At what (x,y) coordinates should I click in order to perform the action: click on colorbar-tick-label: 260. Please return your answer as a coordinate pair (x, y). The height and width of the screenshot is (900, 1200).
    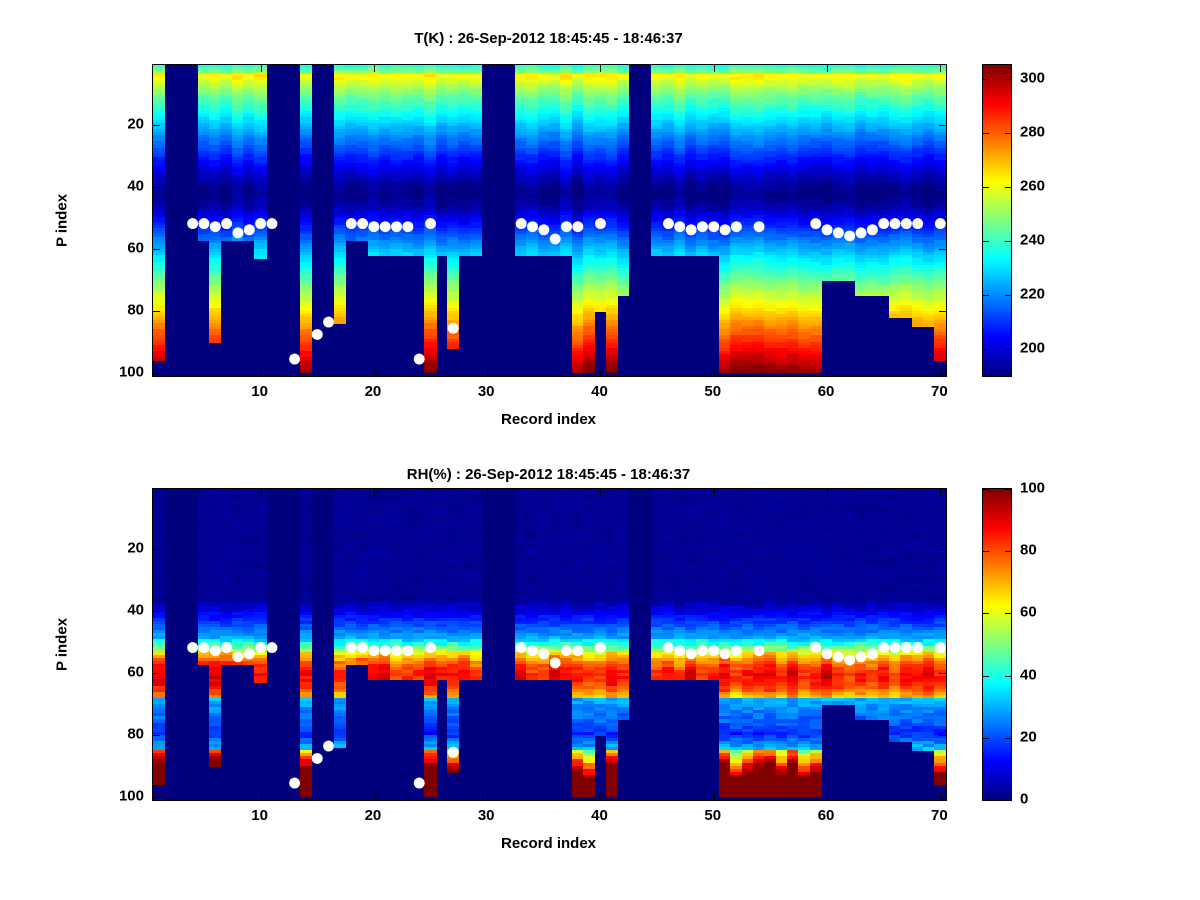
    Looking at the image, I should click on (1033, 186).